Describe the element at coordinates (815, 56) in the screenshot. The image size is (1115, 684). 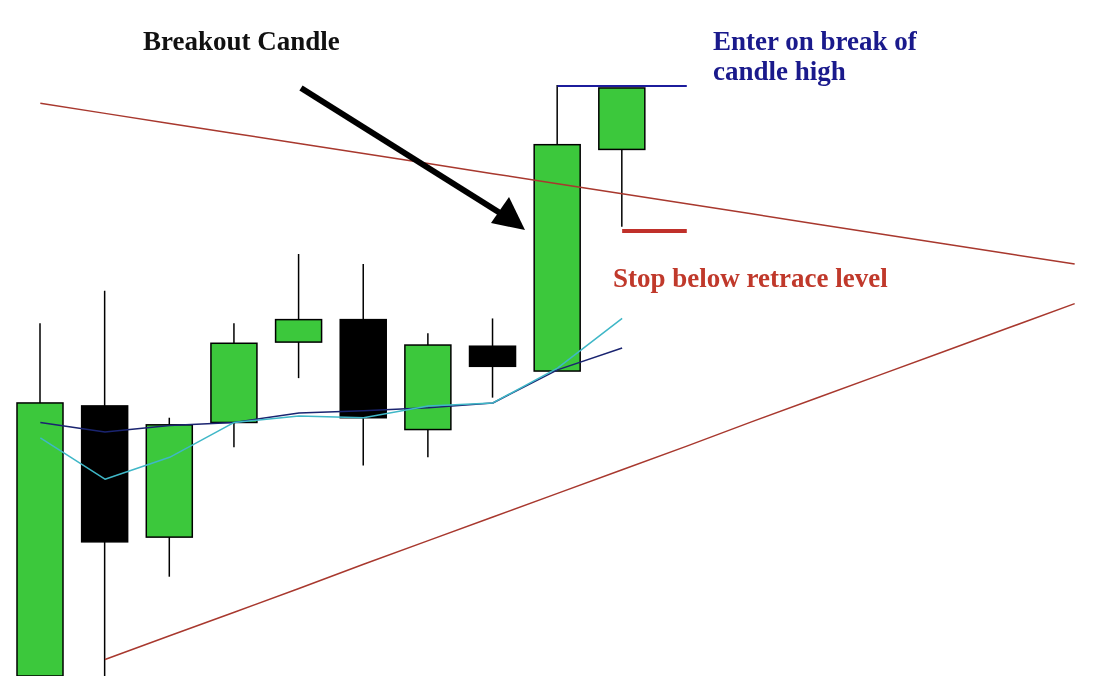
I see `annotation: Enter on break of candle high` at that location.